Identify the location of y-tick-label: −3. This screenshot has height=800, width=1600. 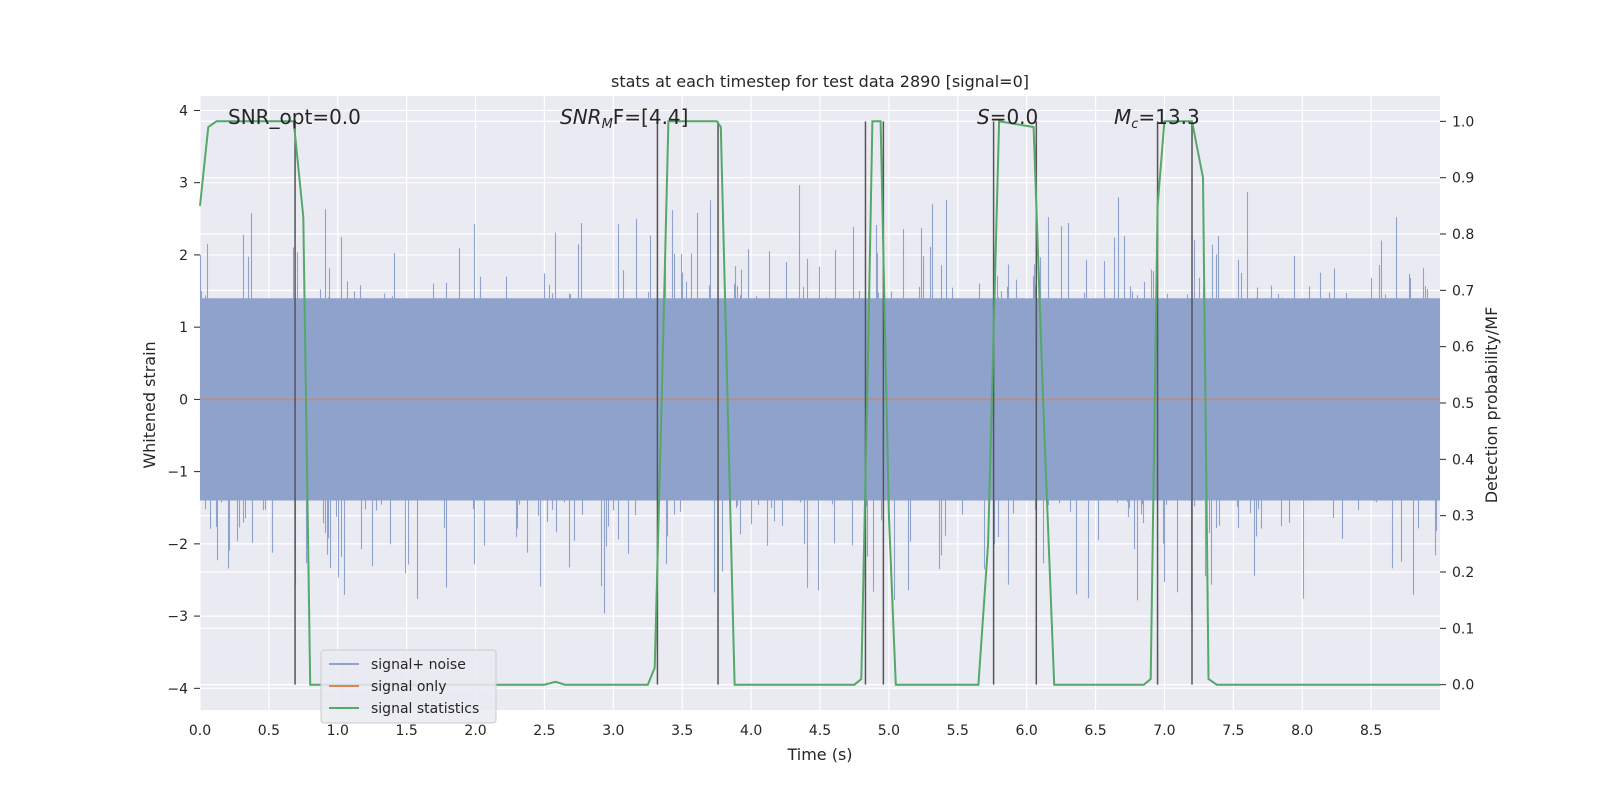
(177, 617).